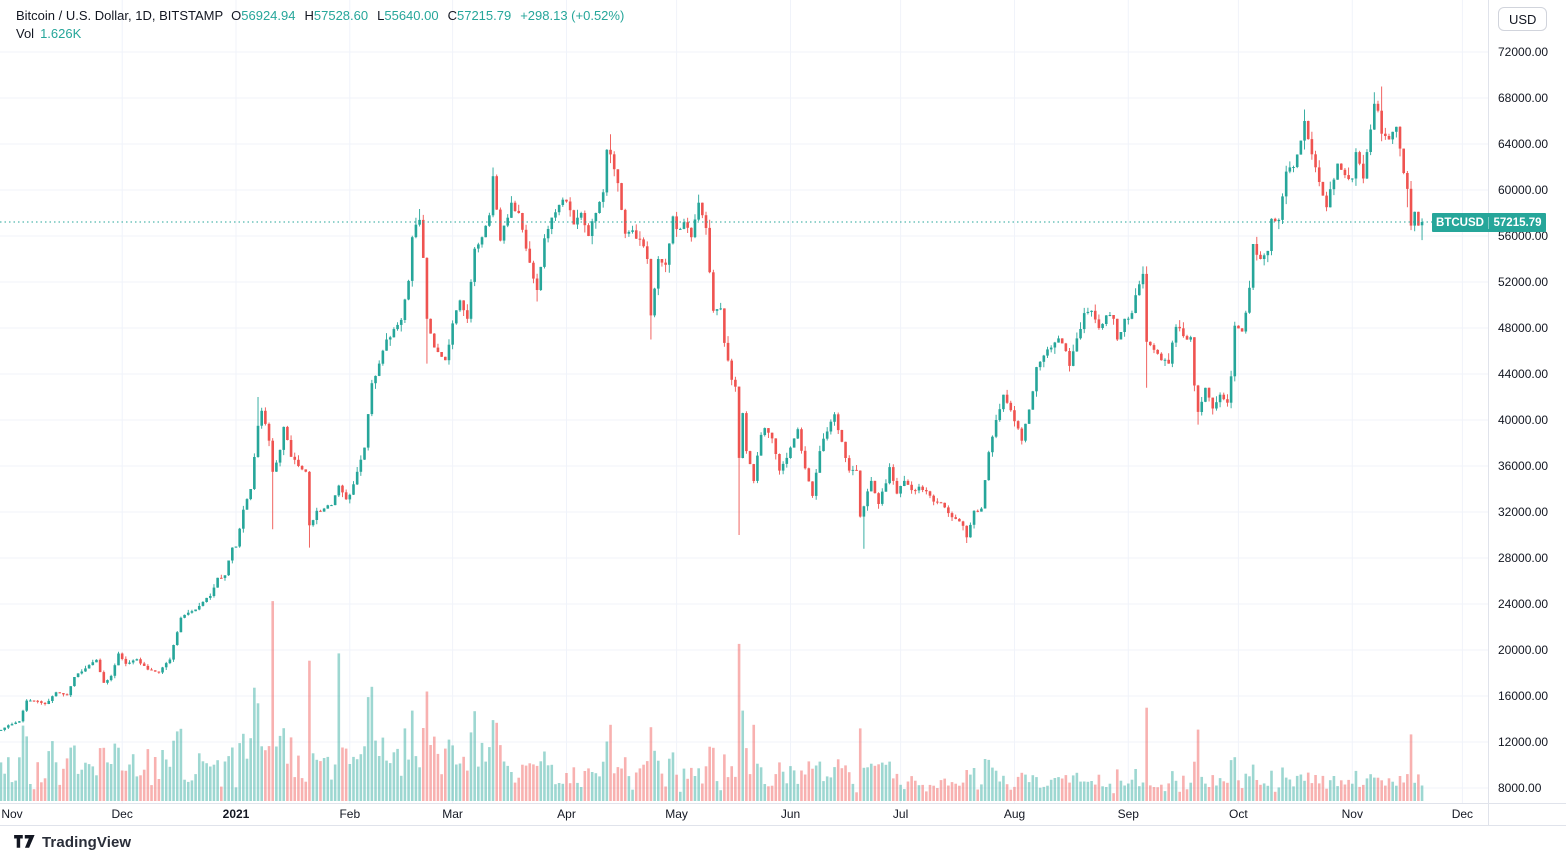  Describe the element at coordinates (24, 841) in the screenshot. I see `tradingview-logo-icon` at that location.